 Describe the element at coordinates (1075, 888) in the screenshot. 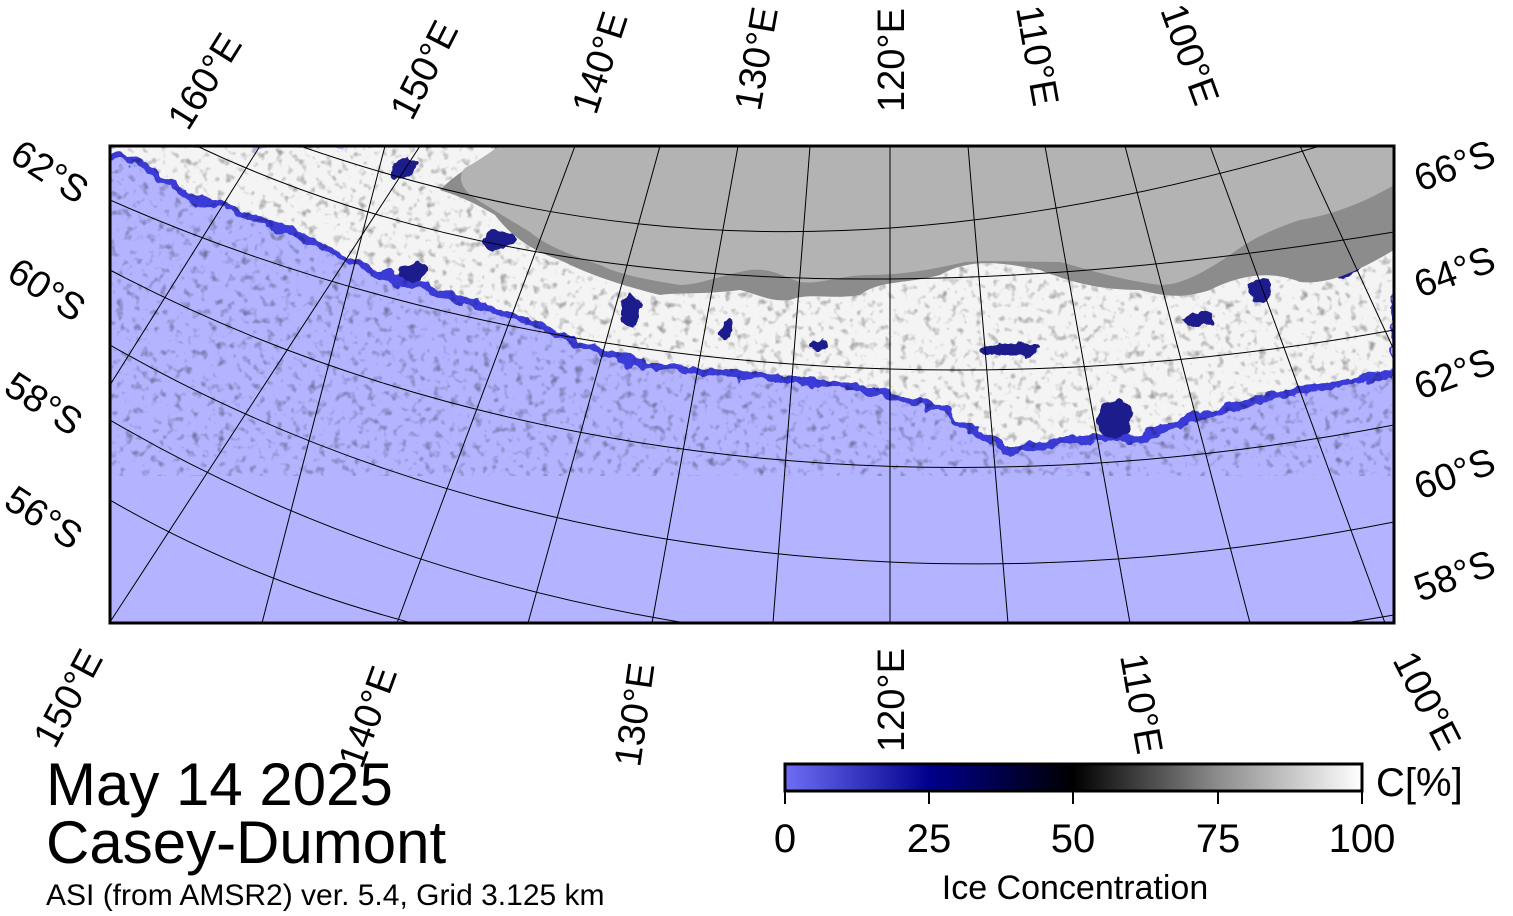

I see `colorbar-title: Ice Concentration` at that location.